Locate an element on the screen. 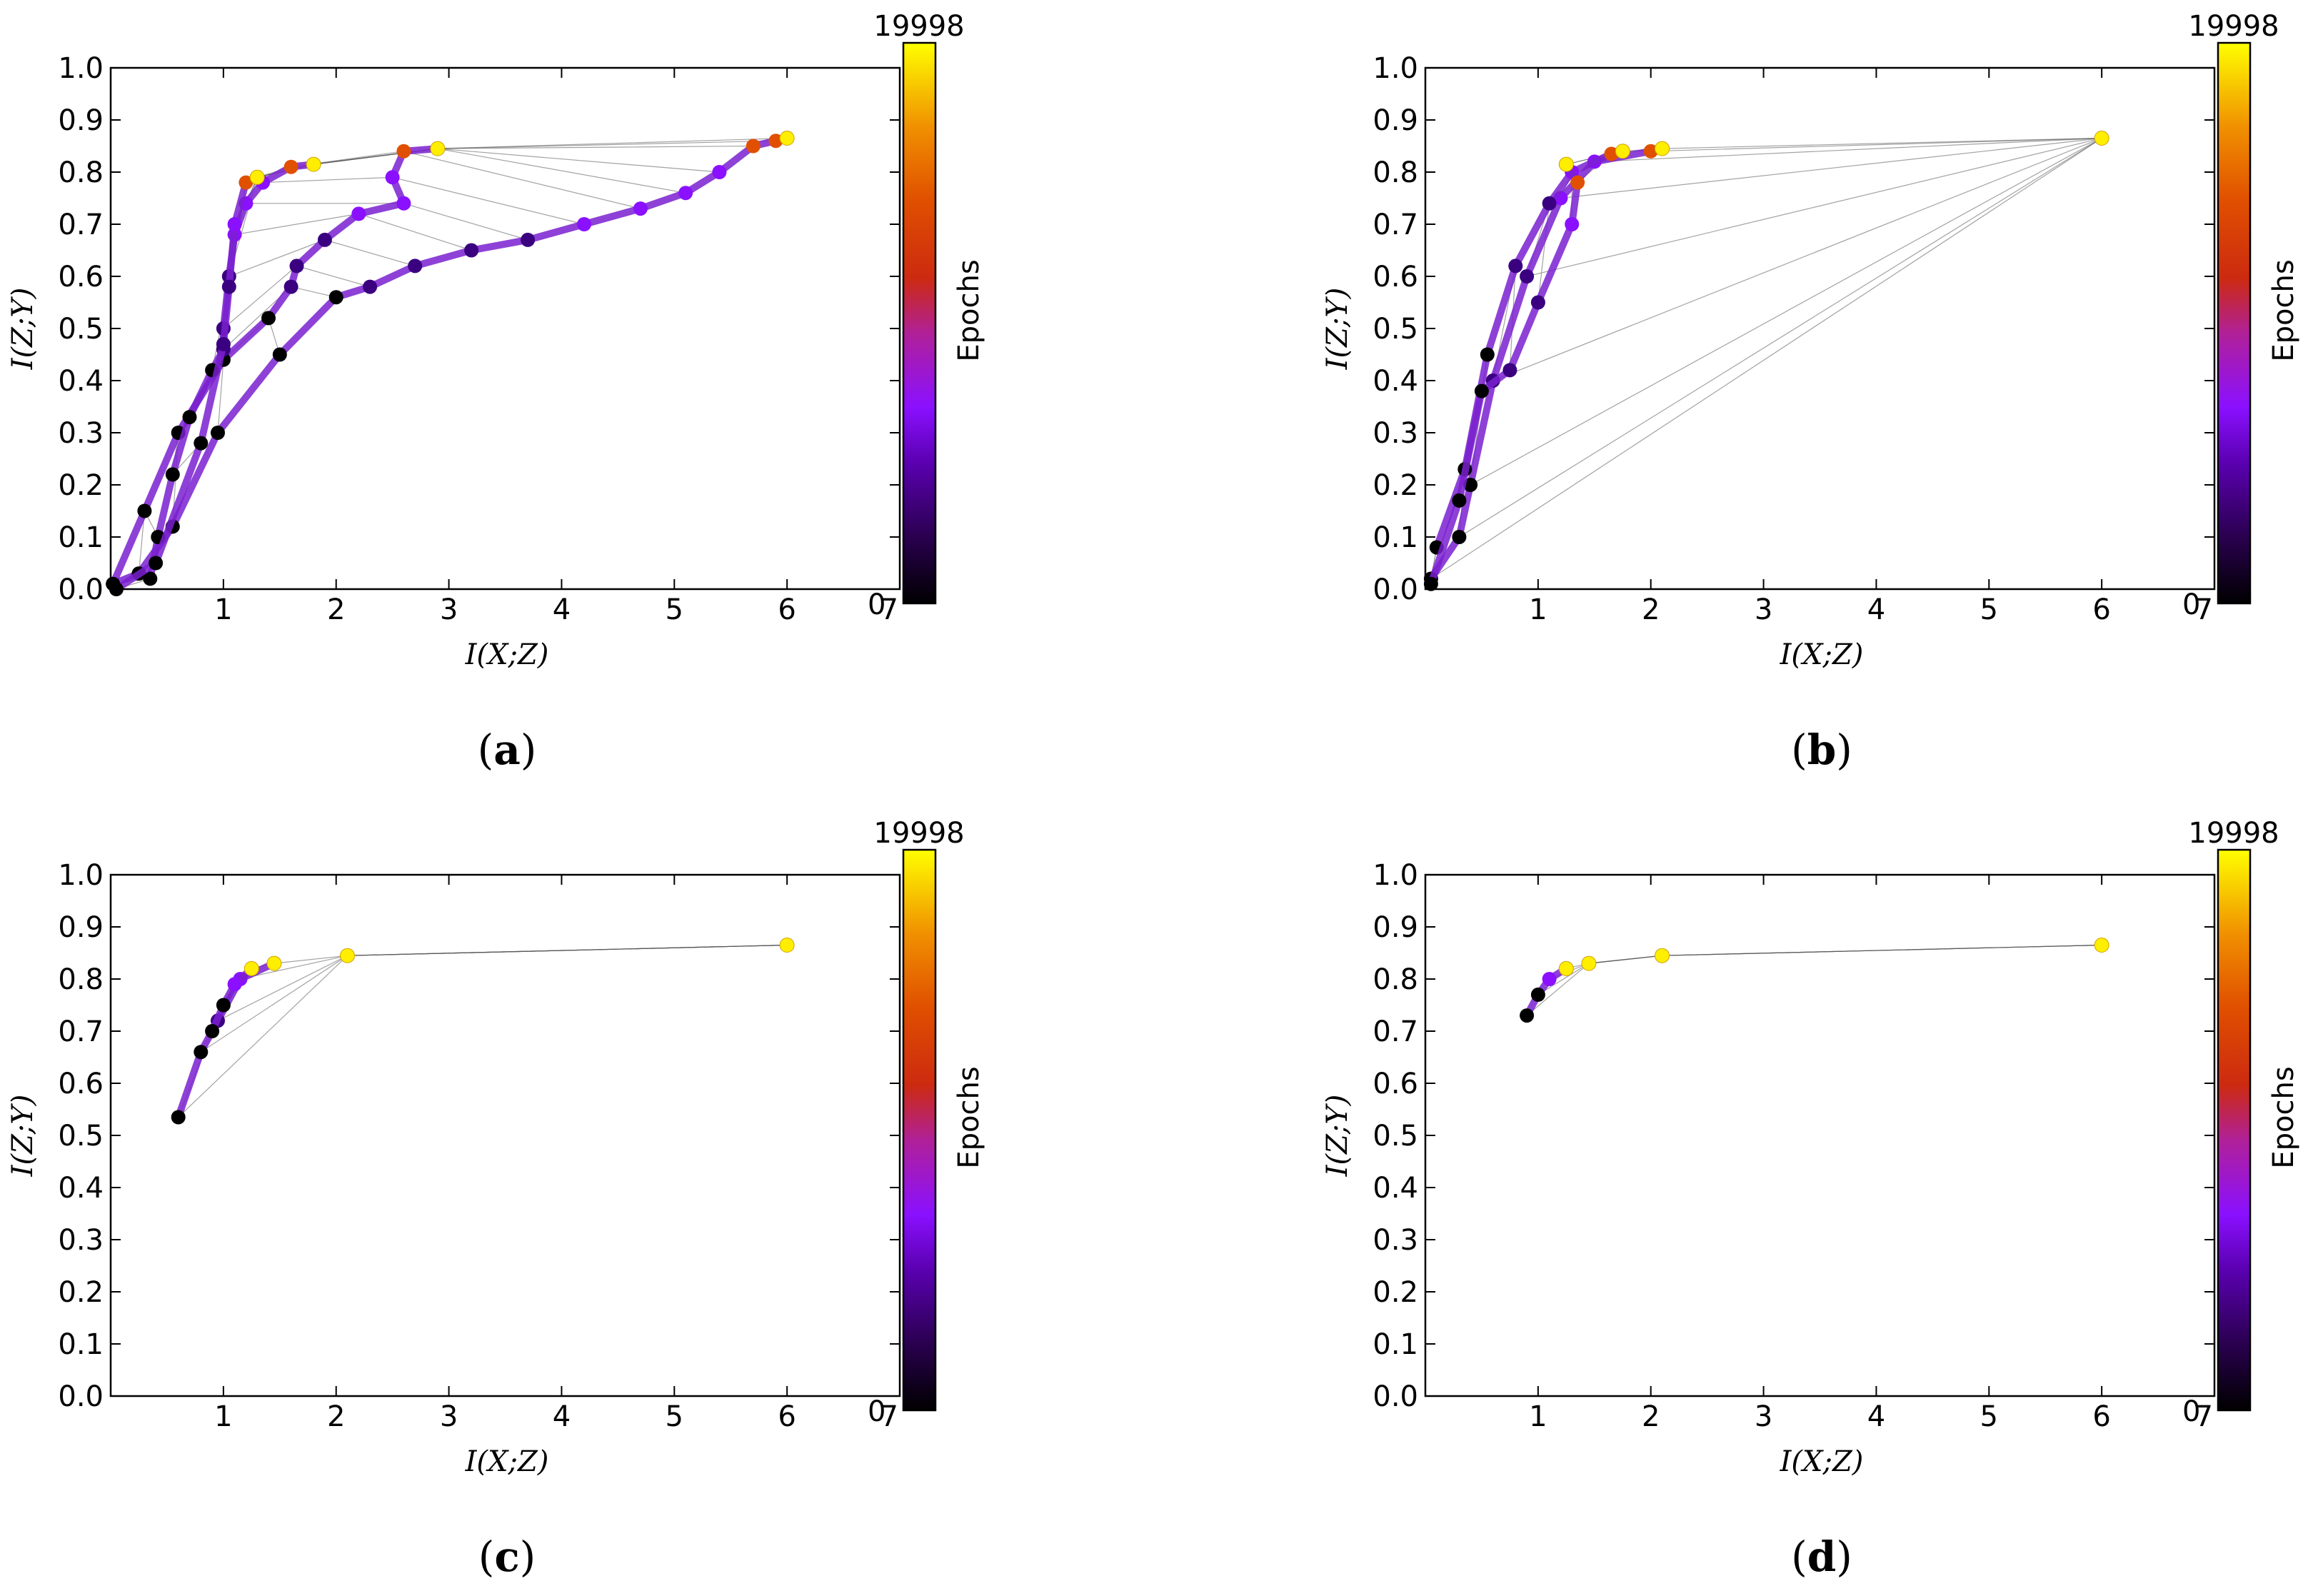 This screenshot has height=1596, width=2303. x-tick-label: 5 is located at coordinates (1989, 609).